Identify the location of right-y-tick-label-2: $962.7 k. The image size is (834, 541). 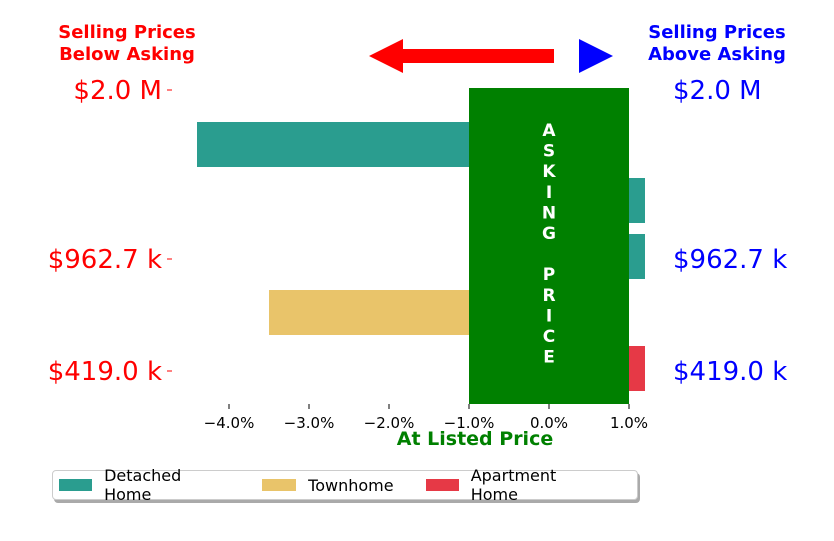
(730, 260).